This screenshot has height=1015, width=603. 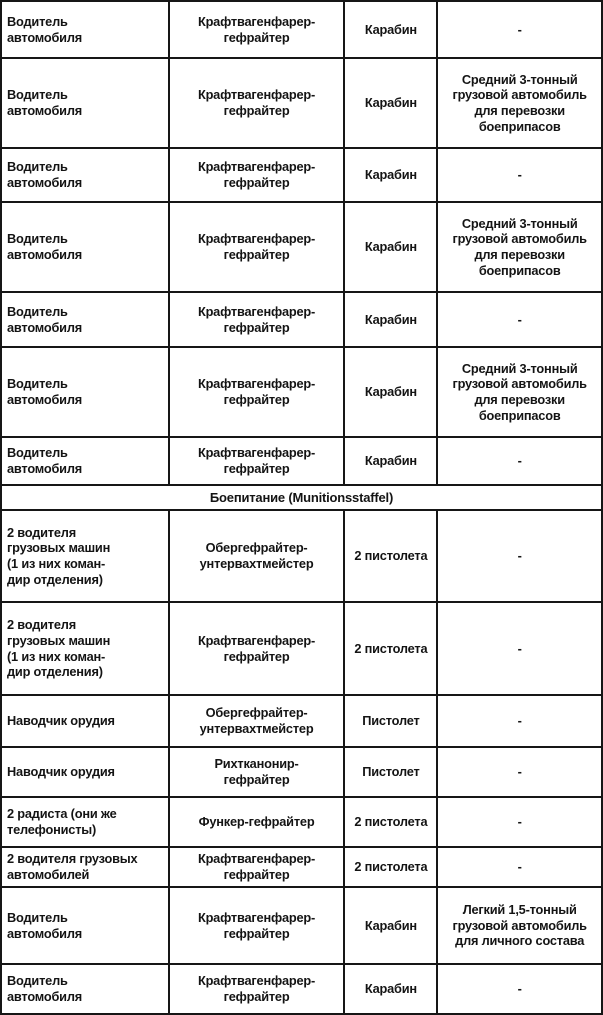 I want to click on cell-rank: Функер-гефрайтер, so click(x=256, y=822).